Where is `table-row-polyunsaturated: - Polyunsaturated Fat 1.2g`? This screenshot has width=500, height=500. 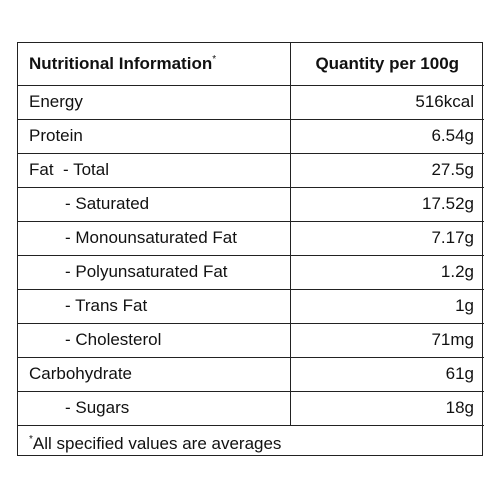
table-row-polyunsaturated: - Polyunsaturated Fat 1.2g is located at coordinates (251, 272).